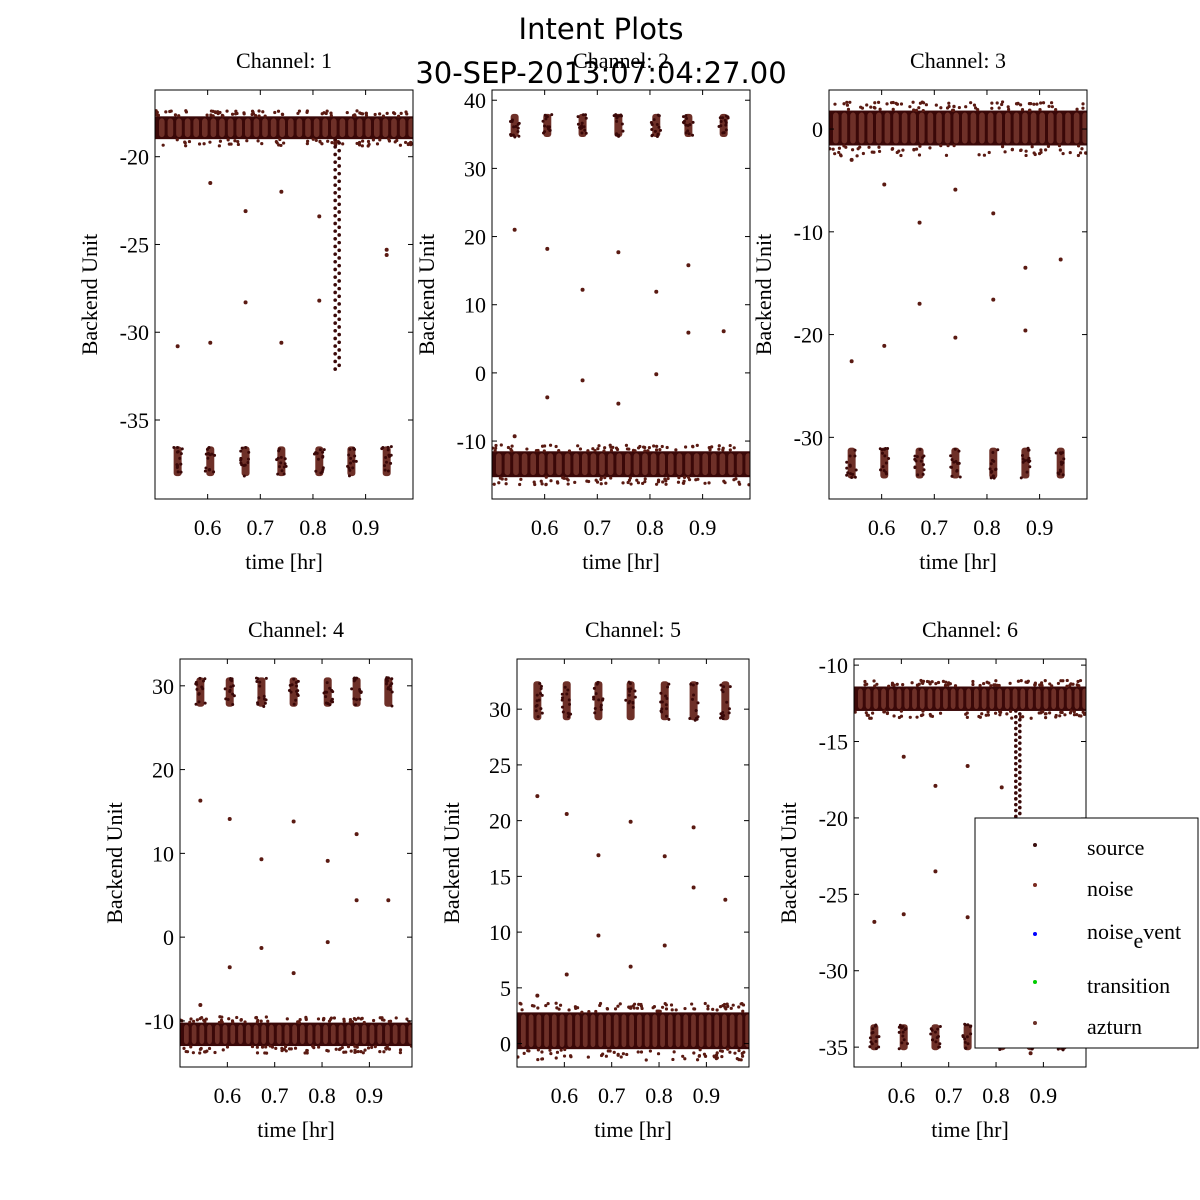  I want to click on x-tick-label: 0.7, so click(598, 527).